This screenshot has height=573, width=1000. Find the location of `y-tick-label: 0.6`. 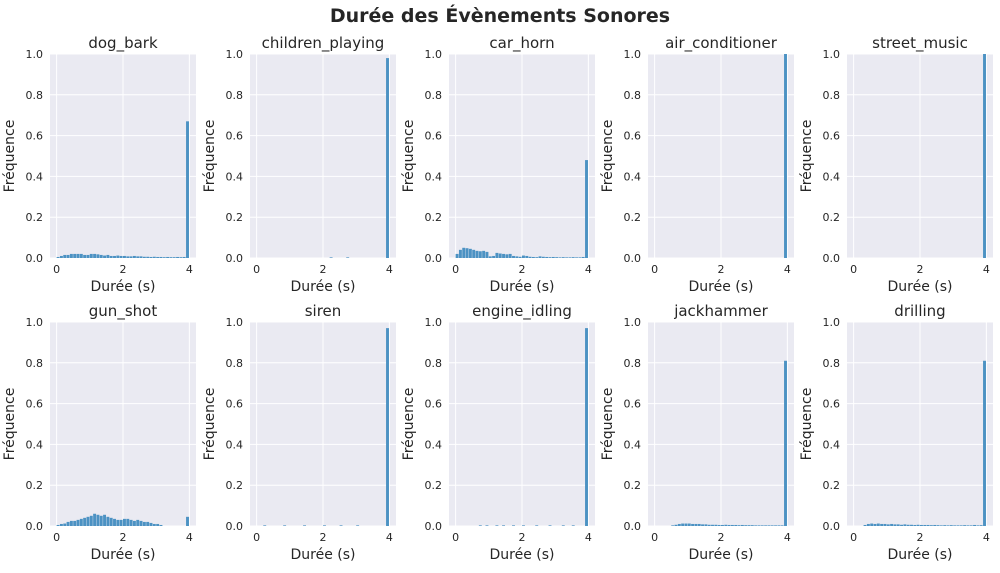

y-tick-label: 0.6 is located at coordinates (633, 136).